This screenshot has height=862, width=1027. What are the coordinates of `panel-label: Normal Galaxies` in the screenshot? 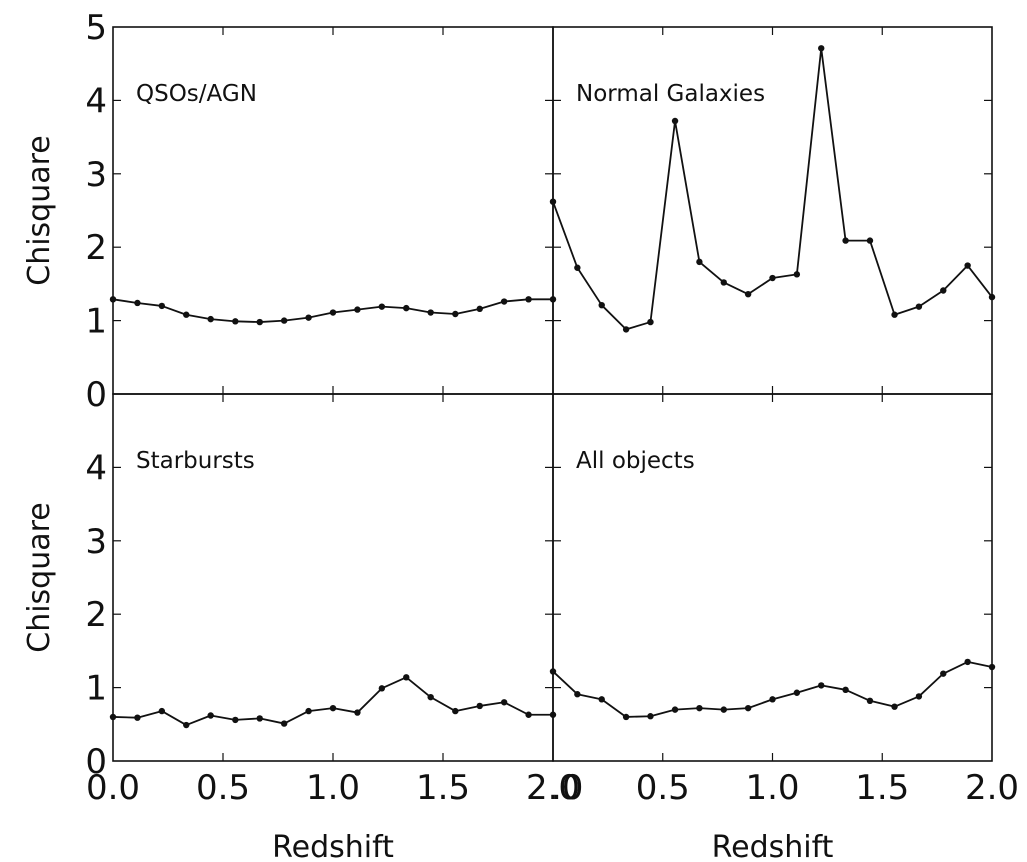 It's located at (670, 94).